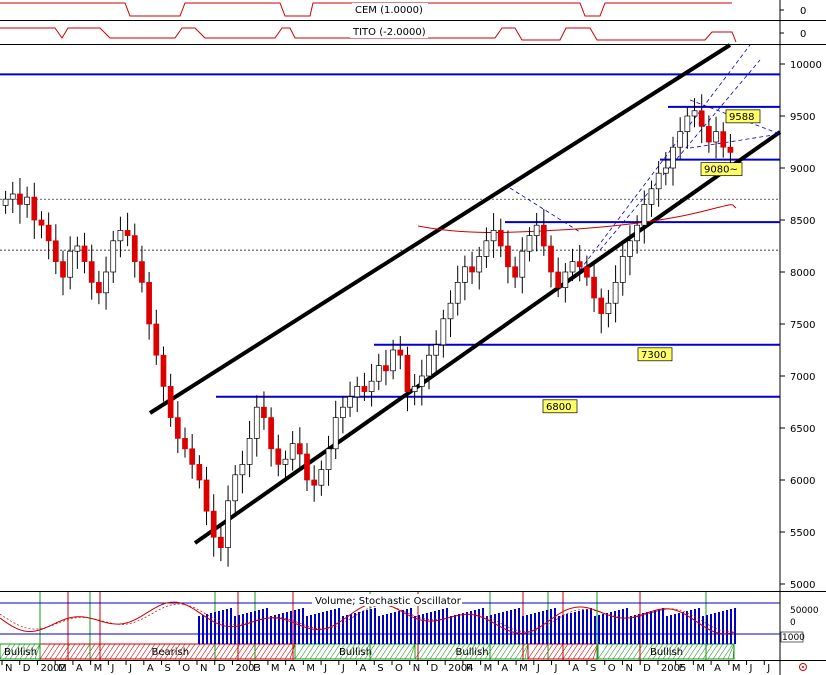  I want to click on x-tick-label: S, so click(593, 668).